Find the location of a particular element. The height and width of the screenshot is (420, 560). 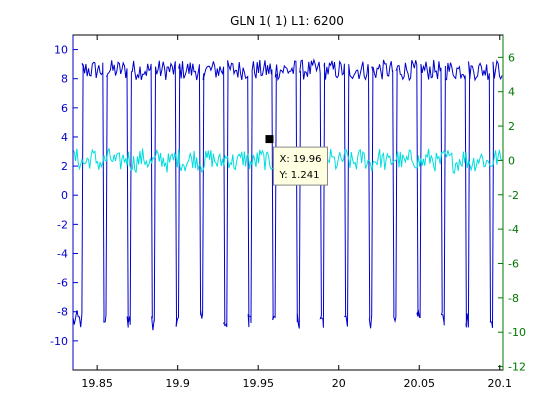

left-axis-tick-label: 10 is located at coordinates (61, 50).